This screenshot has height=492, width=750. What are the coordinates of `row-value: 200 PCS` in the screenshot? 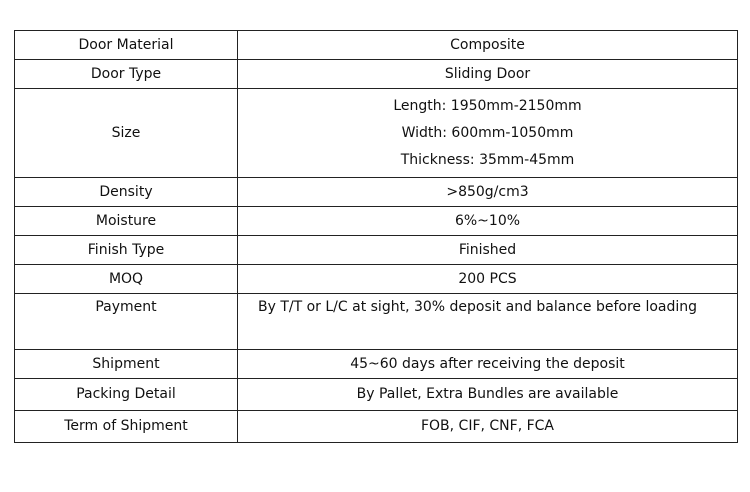 It's located at (487, 279).